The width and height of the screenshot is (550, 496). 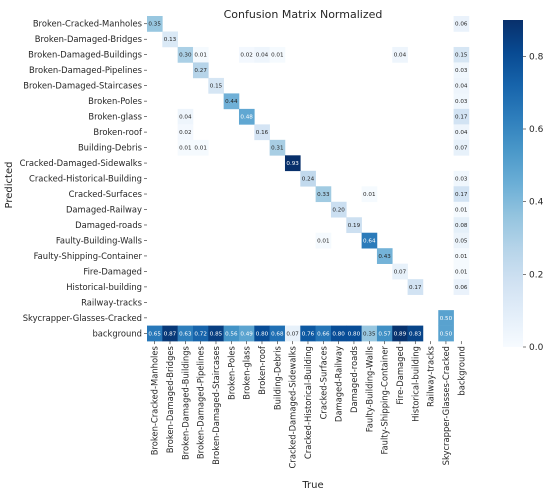 I want to click on cell-value-label: 0.30, so click(x=185, y=56).